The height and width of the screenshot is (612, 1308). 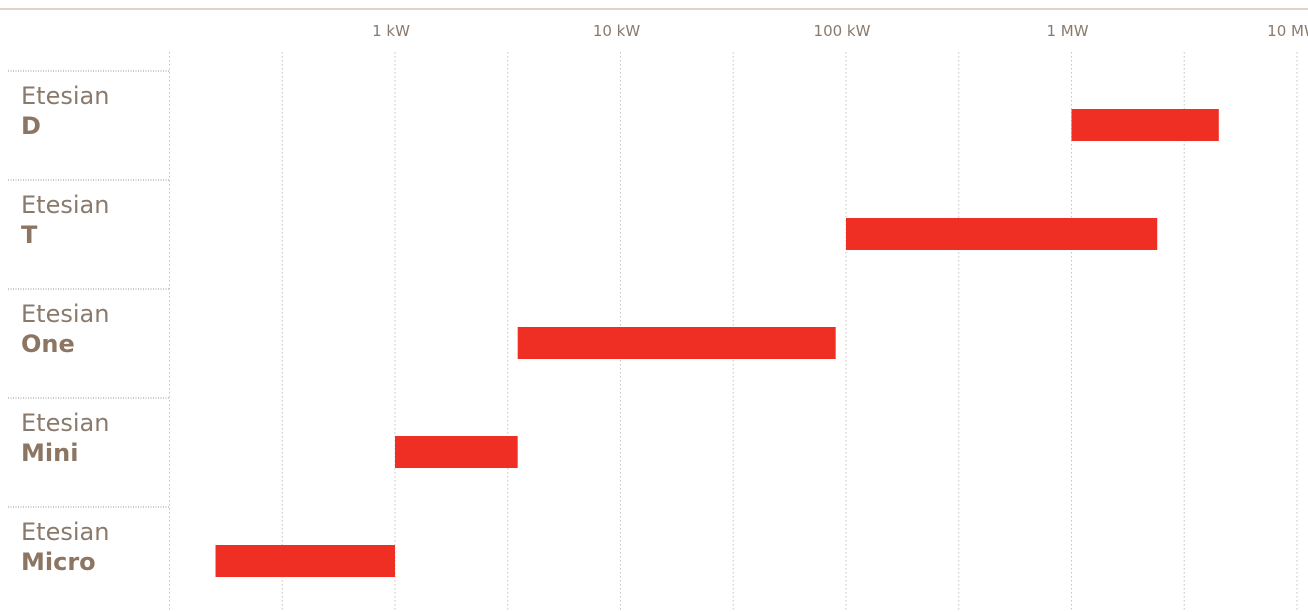 I want to click on range-bar-one, so click(x=676, y=343).